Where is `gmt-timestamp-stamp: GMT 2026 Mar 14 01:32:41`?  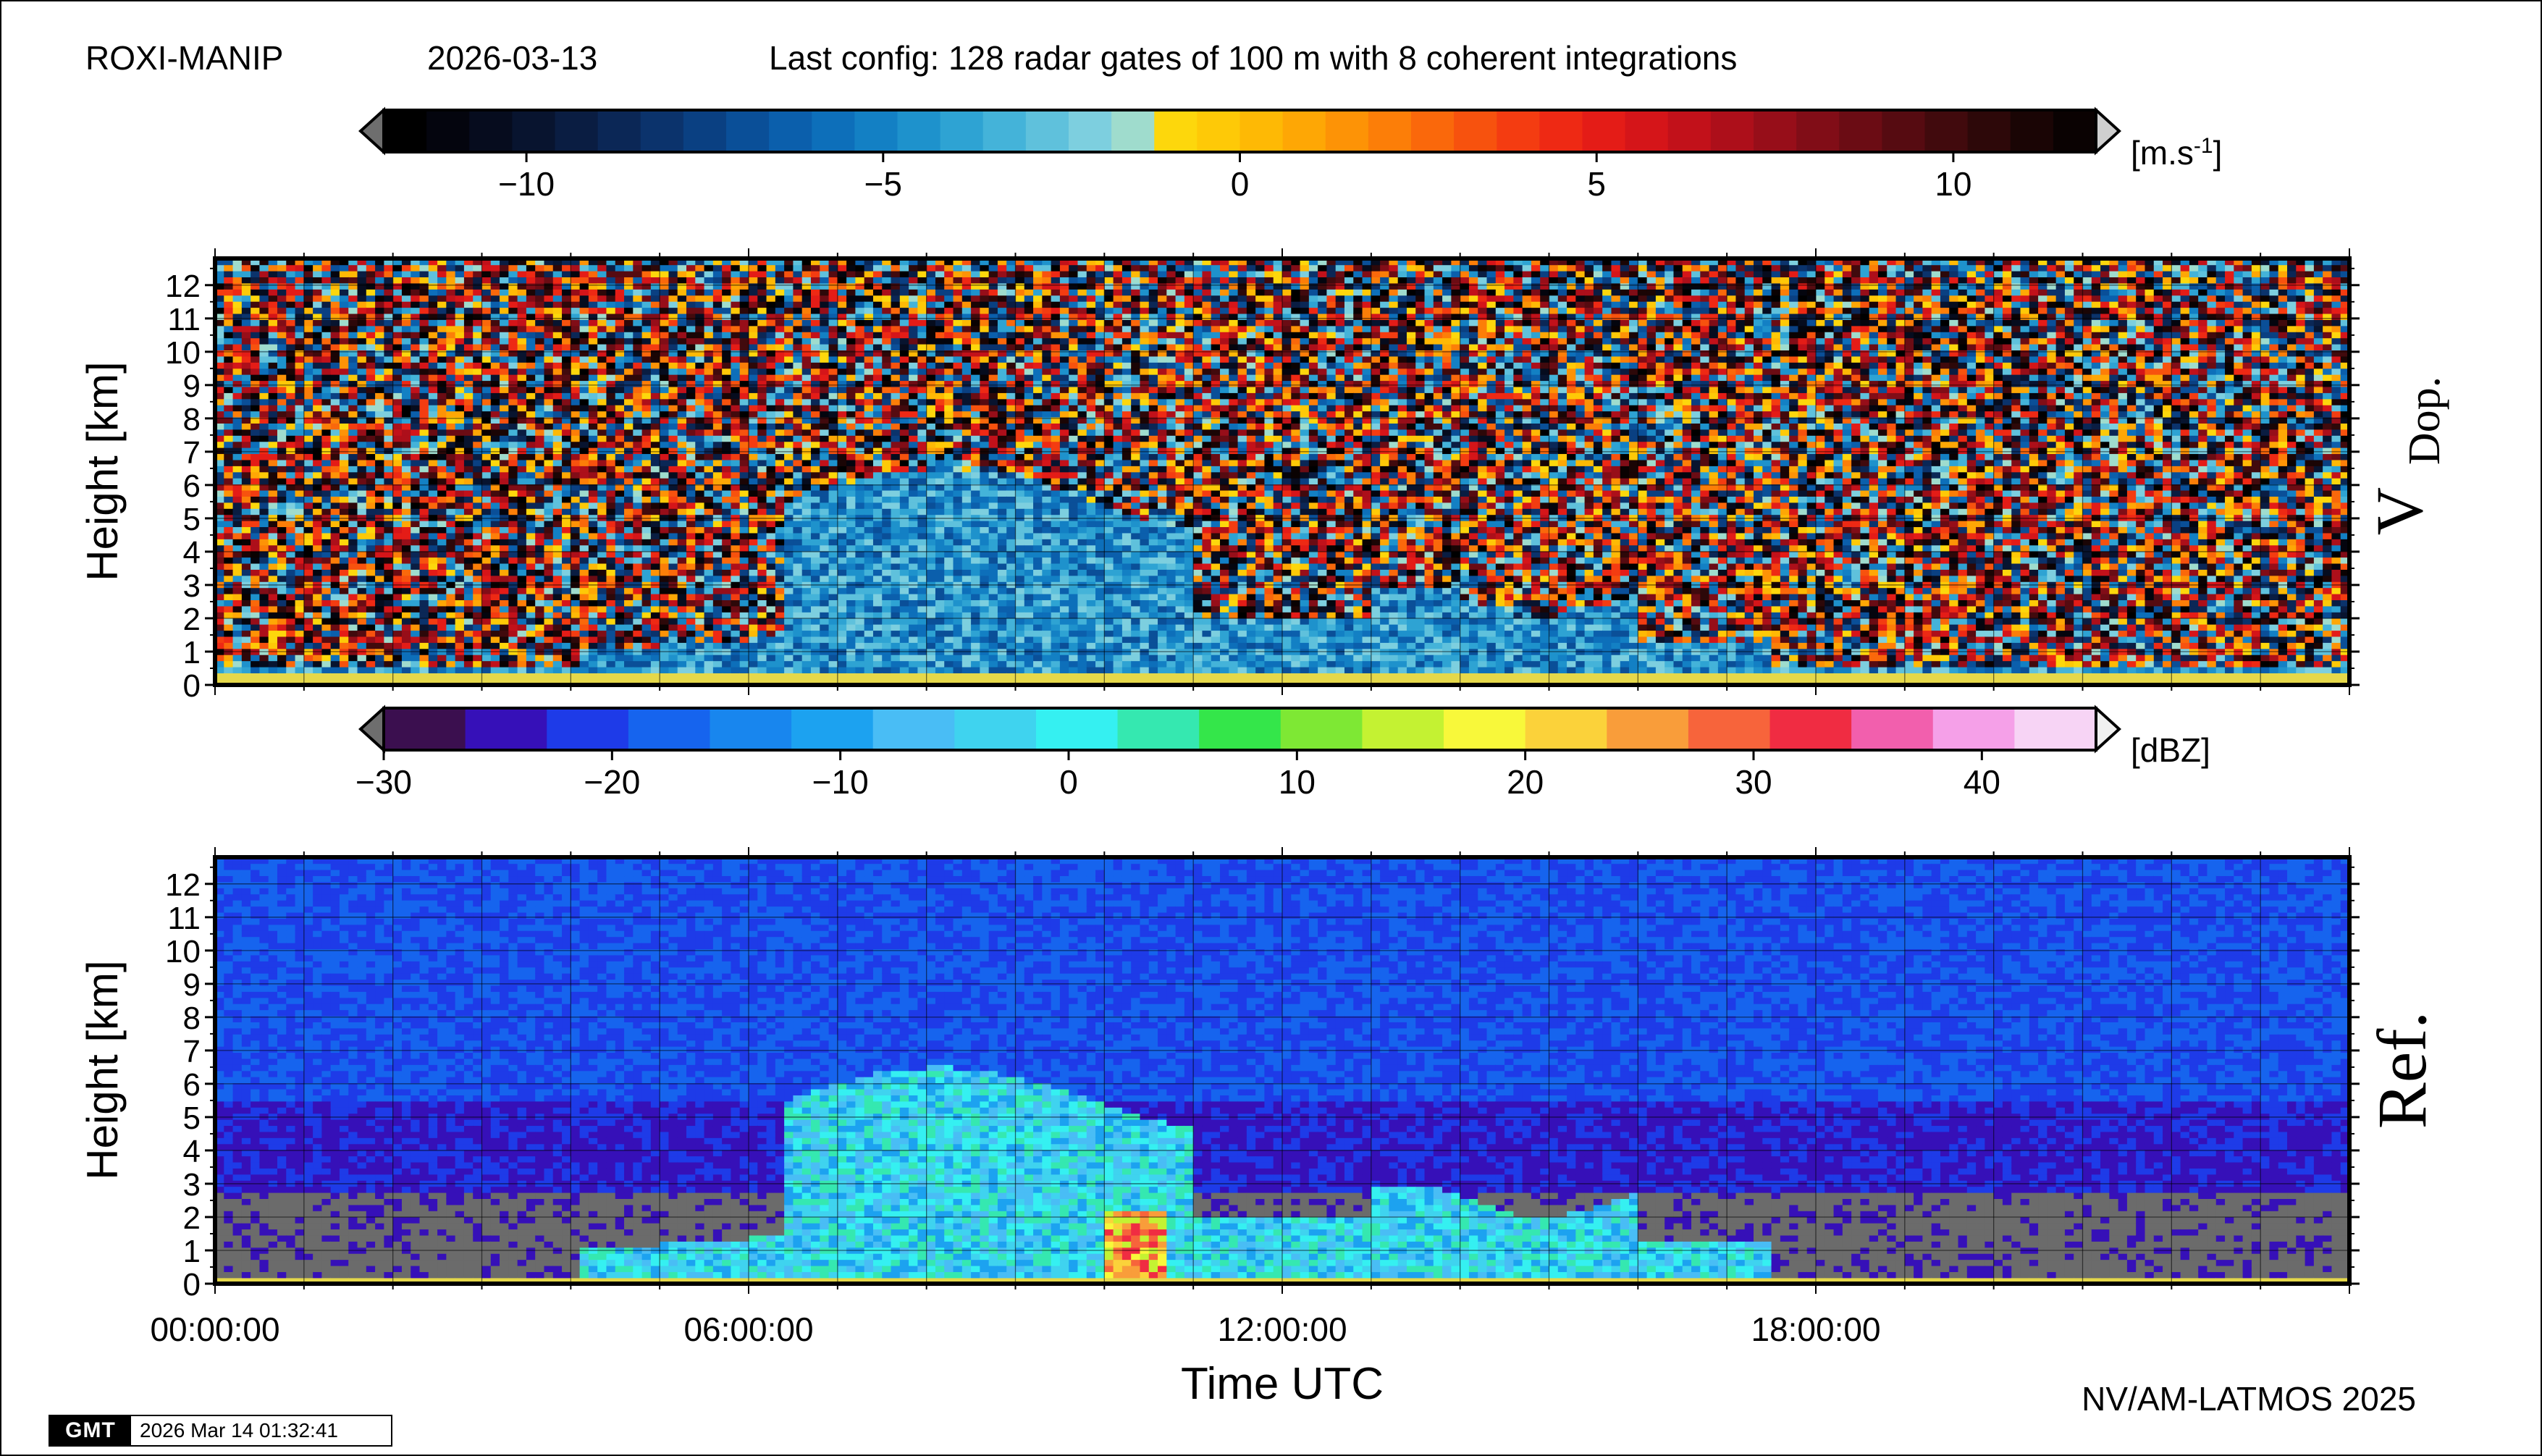 gmt-timestamp-stamp: GMT 2026 Mar 14 01:32:41 is located at coordinates (220, 1431).